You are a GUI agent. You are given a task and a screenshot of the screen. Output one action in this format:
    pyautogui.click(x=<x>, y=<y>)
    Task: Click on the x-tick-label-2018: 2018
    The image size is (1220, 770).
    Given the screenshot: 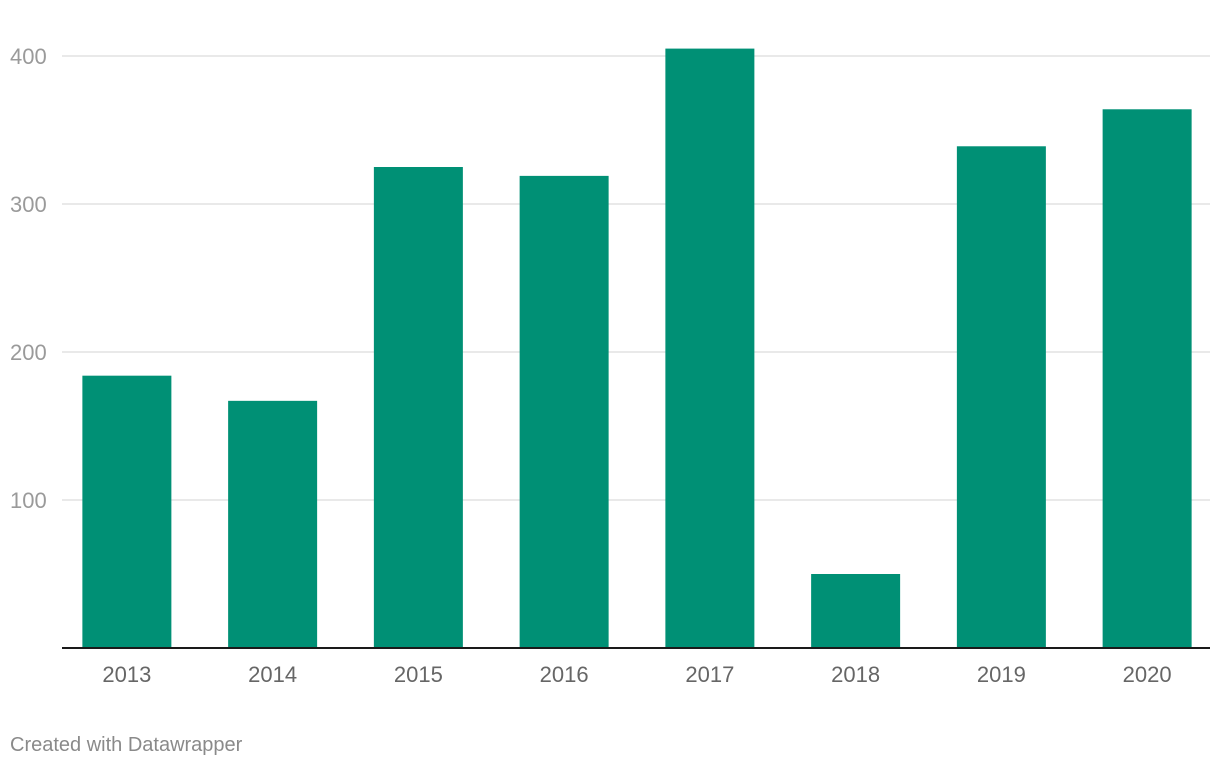 What is the action you would take?
    pyautogui.click(x=855, y=674)
    